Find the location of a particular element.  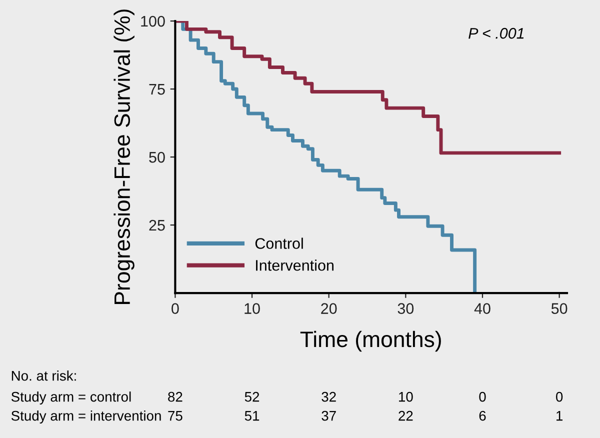

text: 6 is located at coordinates (482, 415).